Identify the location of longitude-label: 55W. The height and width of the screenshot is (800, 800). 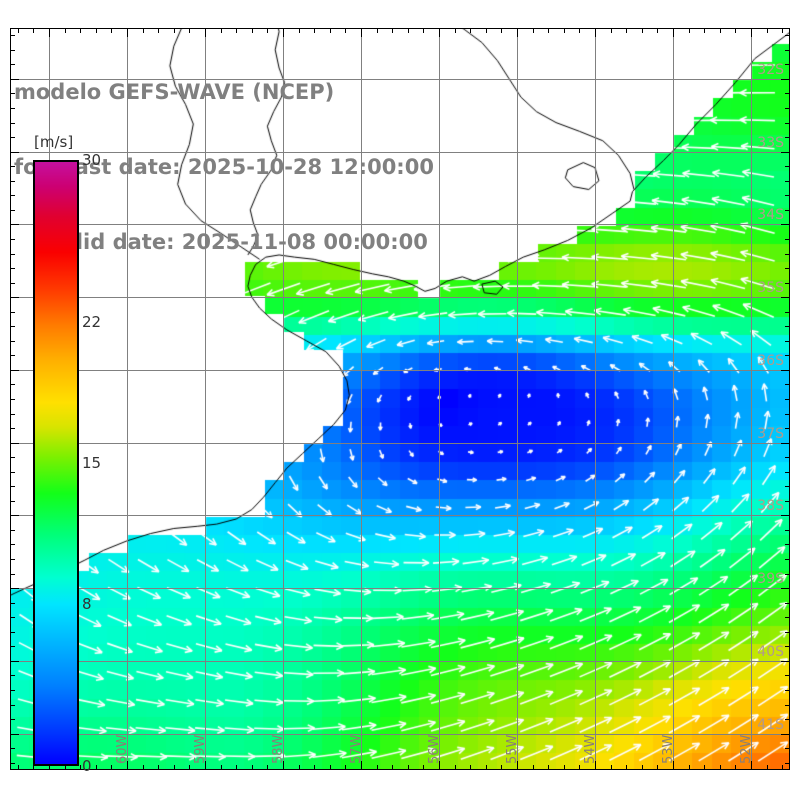
(512, 749).